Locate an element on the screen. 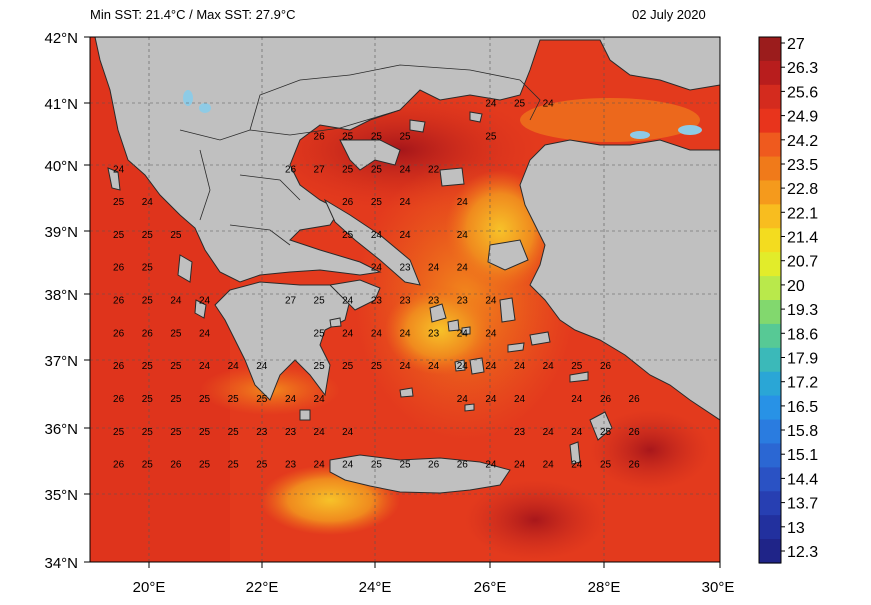 This screenshot has width=871, height=605. colorbar-label: 25.6 is located at coordinates (802, 92).